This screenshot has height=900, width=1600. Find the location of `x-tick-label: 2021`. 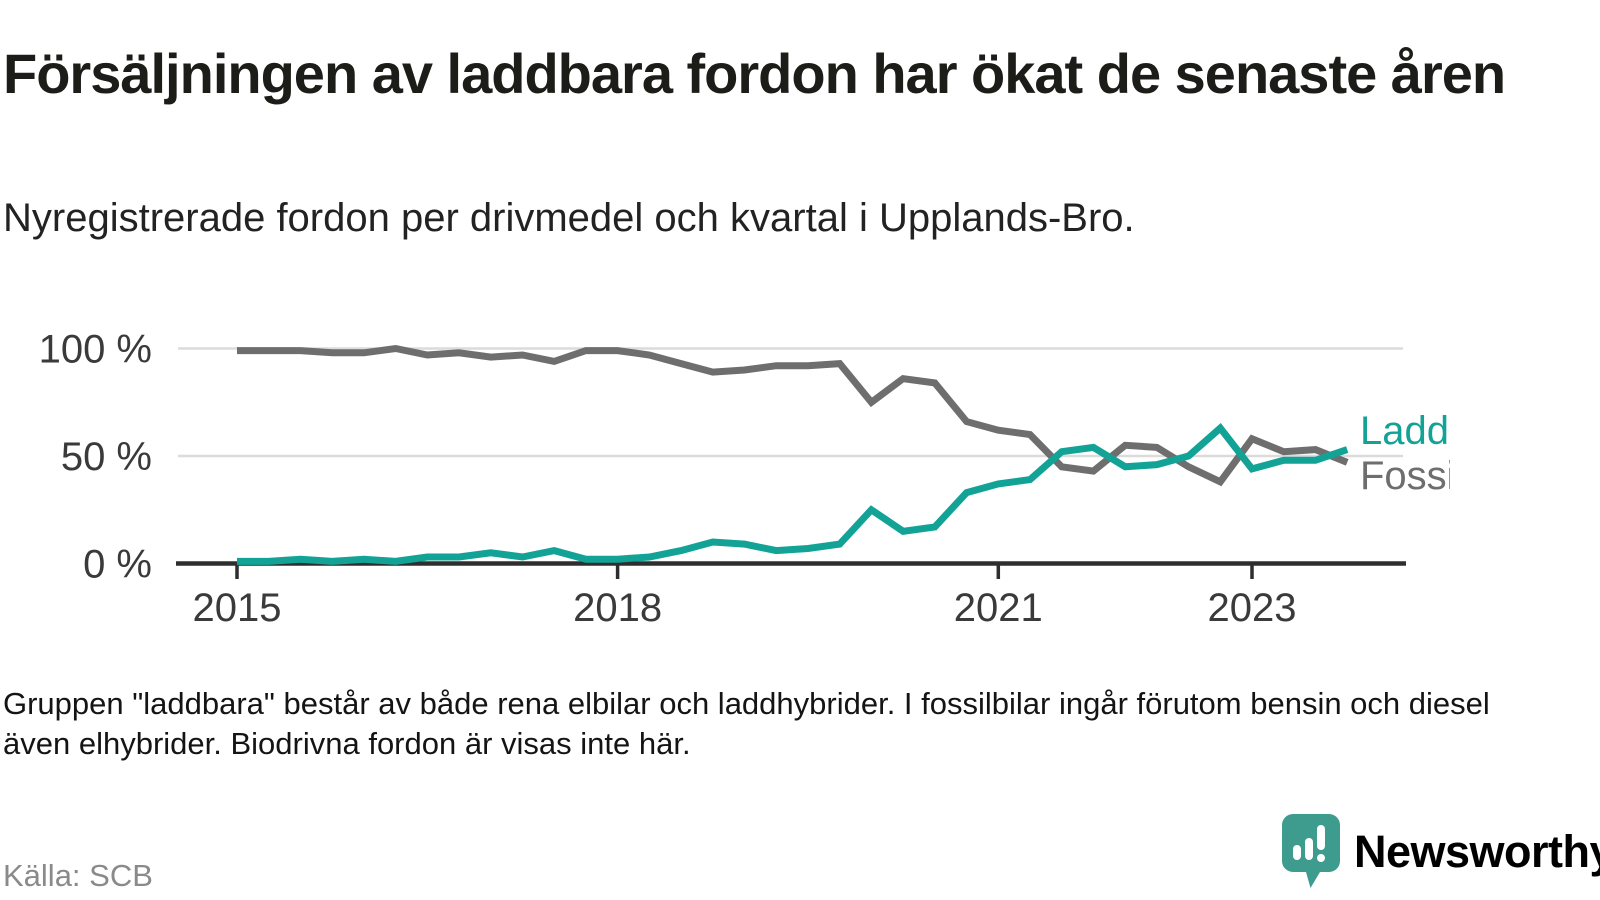

x-tick-label: 2021 is located at coordinates (998, 608).